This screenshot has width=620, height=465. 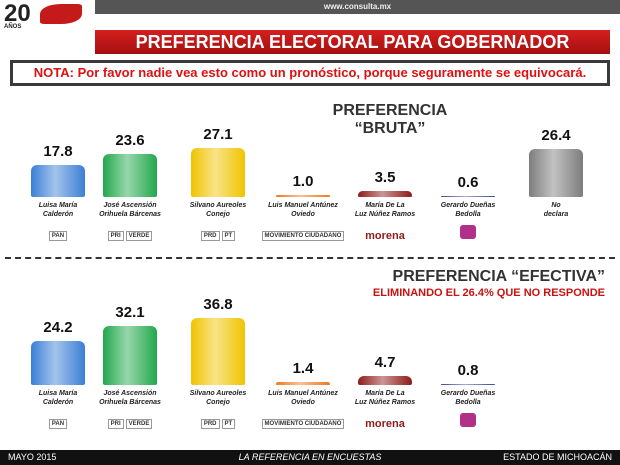 I want to click on value-label: 17.8, so click(x=58, y=151).